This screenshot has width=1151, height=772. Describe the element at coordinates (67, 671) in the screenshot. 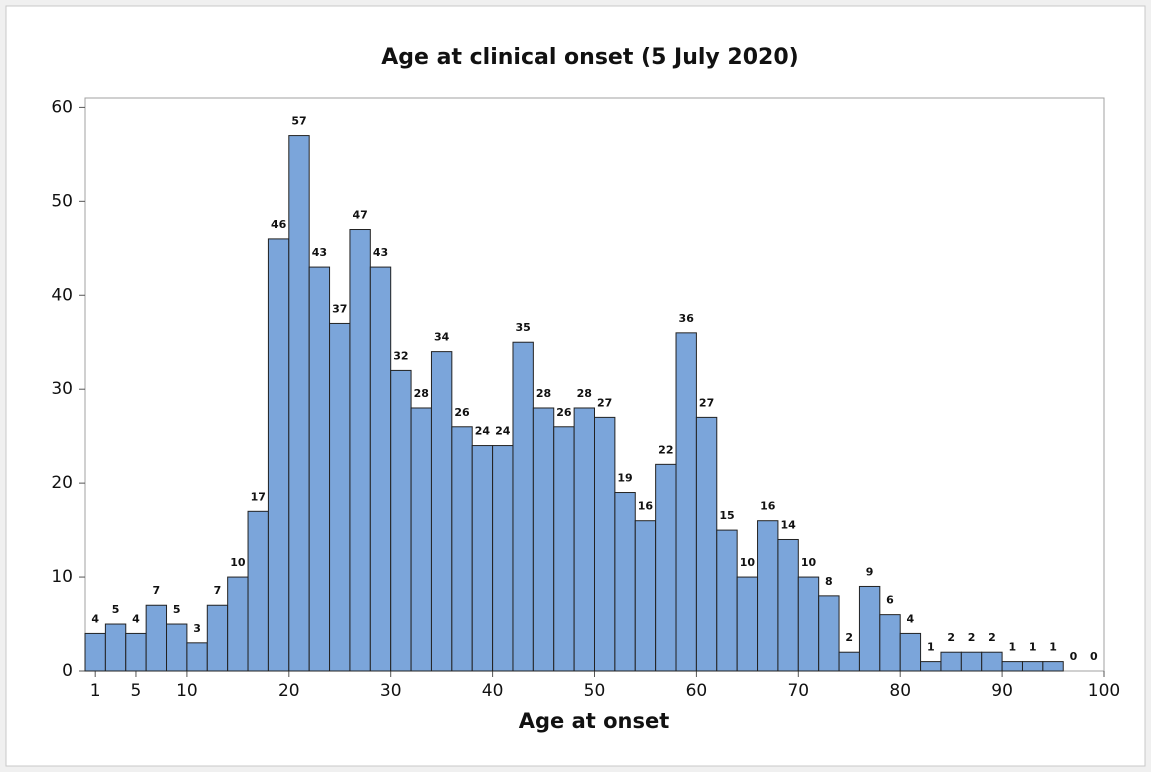

I see `y-tick-label: 0` at that location.